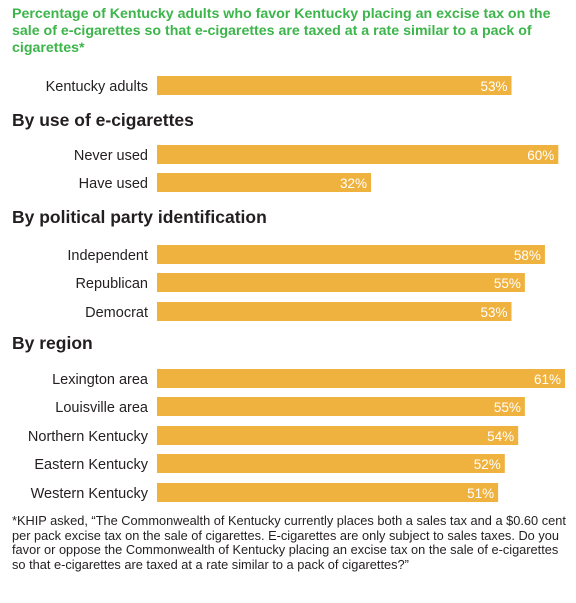  Describe the element at coordinates (113, 184) in the screenshot. I see `category-label: Have used` at that location.